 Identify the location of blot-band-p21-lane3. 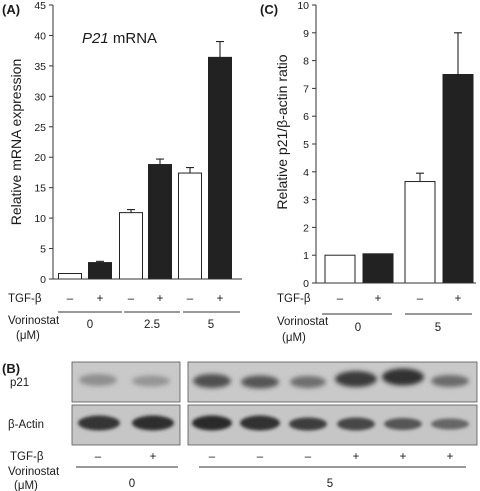
(212, 381).